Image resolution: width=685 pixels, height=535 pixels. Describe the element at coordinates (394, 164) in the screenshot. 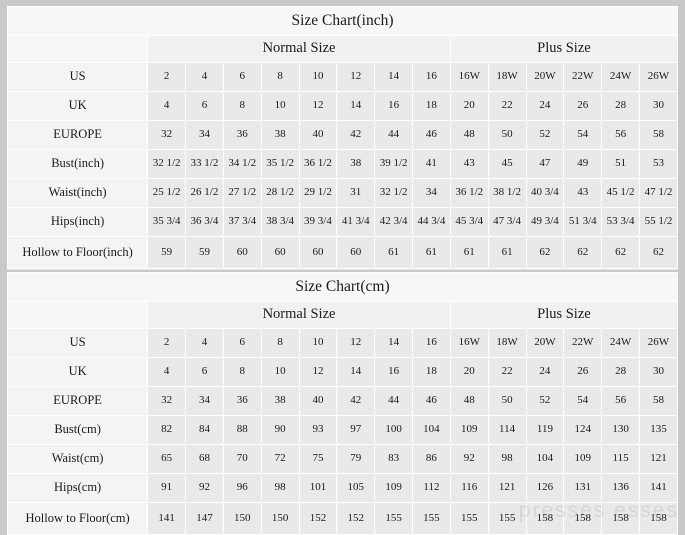

I see `data-cell: 39 1/2` at that location.